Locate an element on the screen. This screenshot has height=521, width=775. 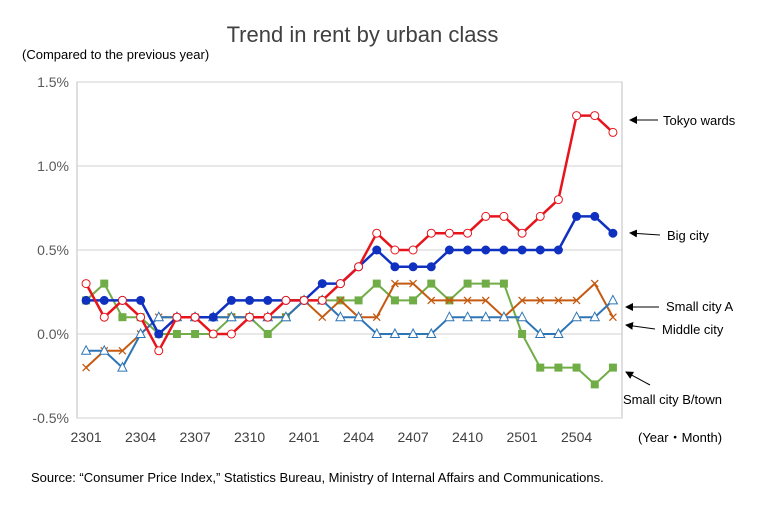
x-tick-label: 2410 is located at coordinates (467, 437).